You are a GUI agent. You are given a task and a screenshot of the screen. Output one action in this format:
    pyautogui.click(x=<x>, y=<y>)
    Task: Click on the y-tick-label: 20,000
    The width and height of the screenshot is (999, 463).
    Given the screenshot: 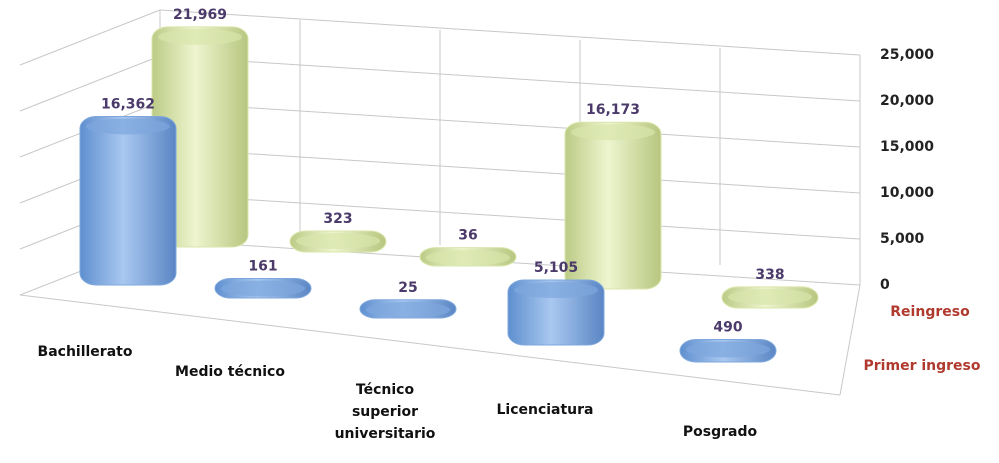 What is the action you would take?
    pyautogui.click(x=907, y=101)
    